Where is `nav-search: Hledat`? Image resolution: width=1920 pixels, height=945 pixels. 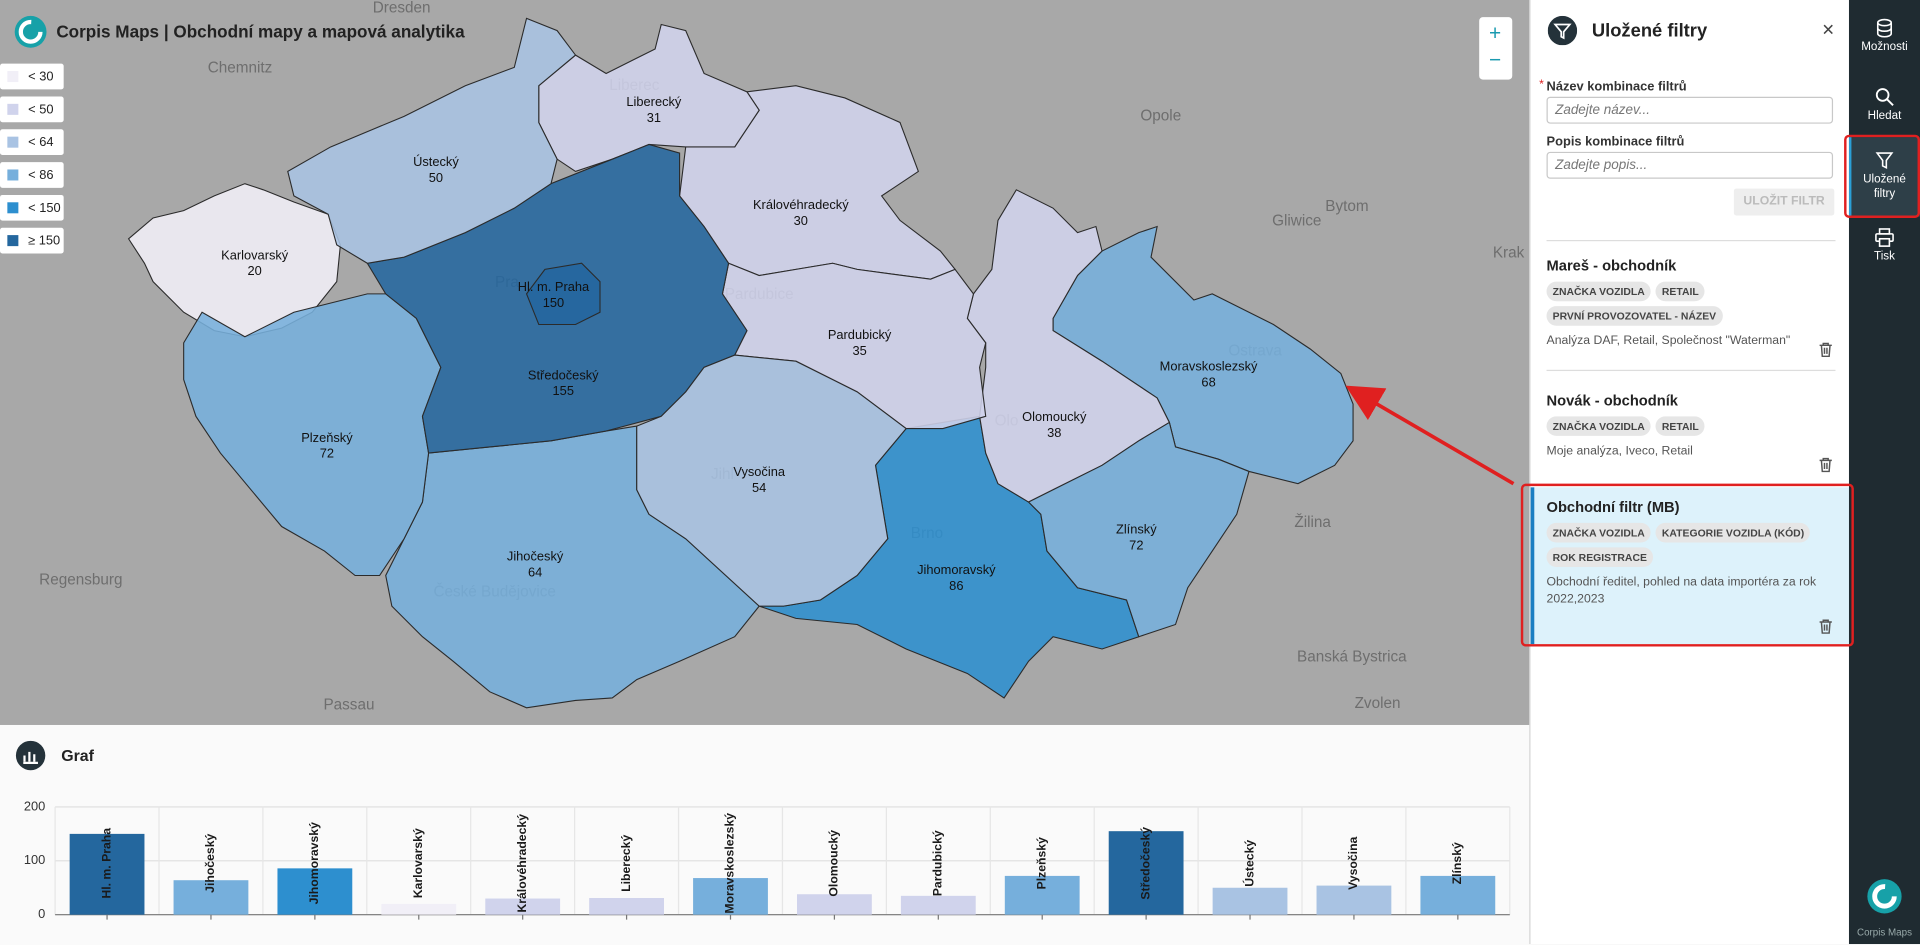 nav-search: Hledat is located at coordinates (1884, 105).